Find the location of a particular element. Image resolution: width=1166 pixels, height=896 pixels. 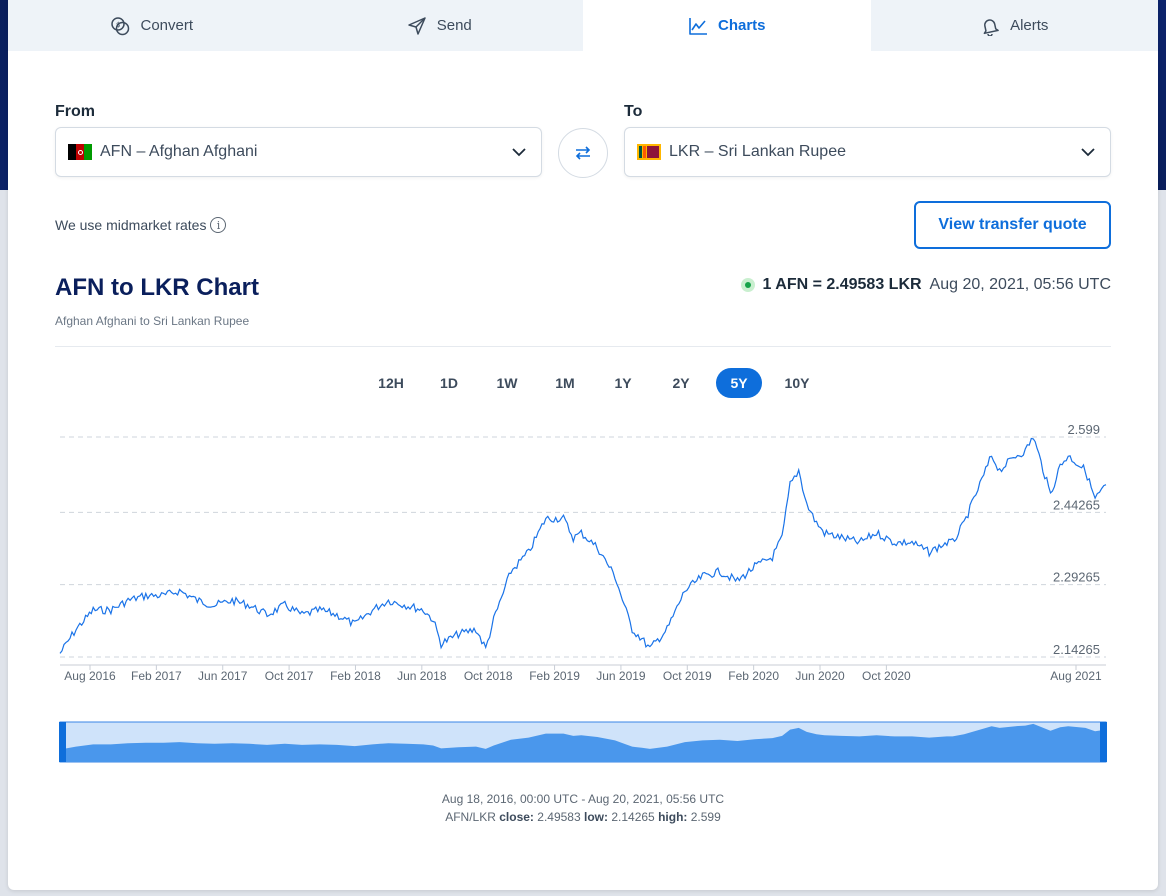

navigator-area is located at coordinates (583, 742).